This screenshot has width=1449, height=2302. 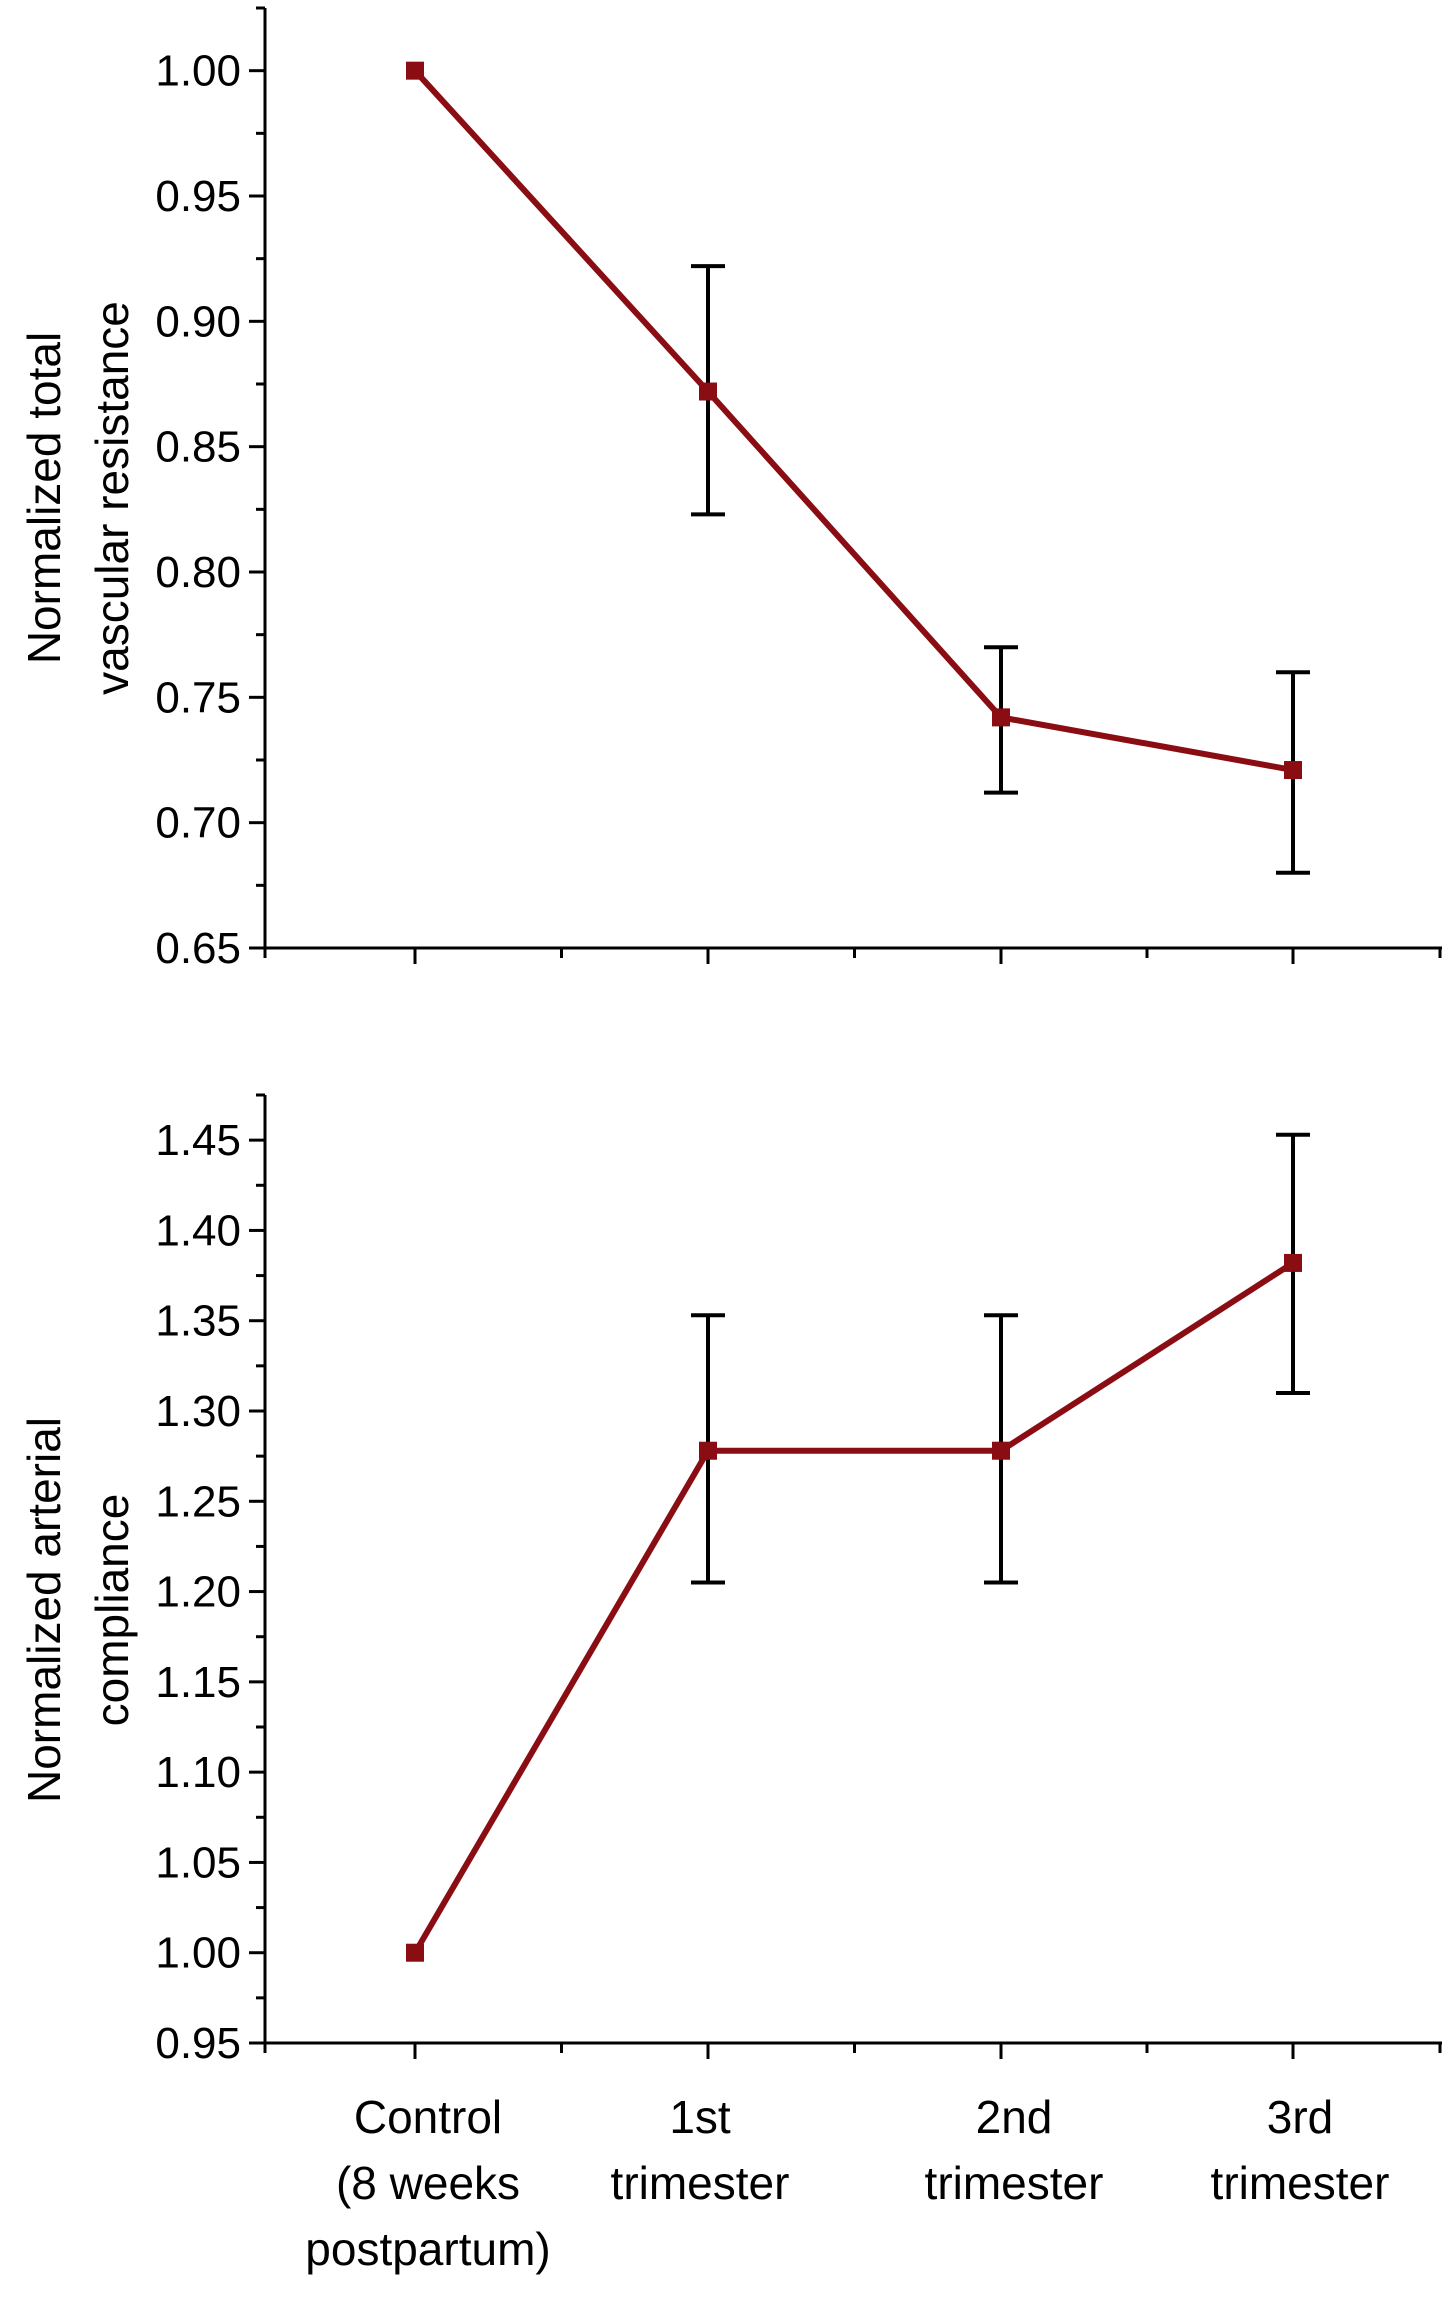 I want to click on x-category-label: Control, so click(x=428, y=2117).